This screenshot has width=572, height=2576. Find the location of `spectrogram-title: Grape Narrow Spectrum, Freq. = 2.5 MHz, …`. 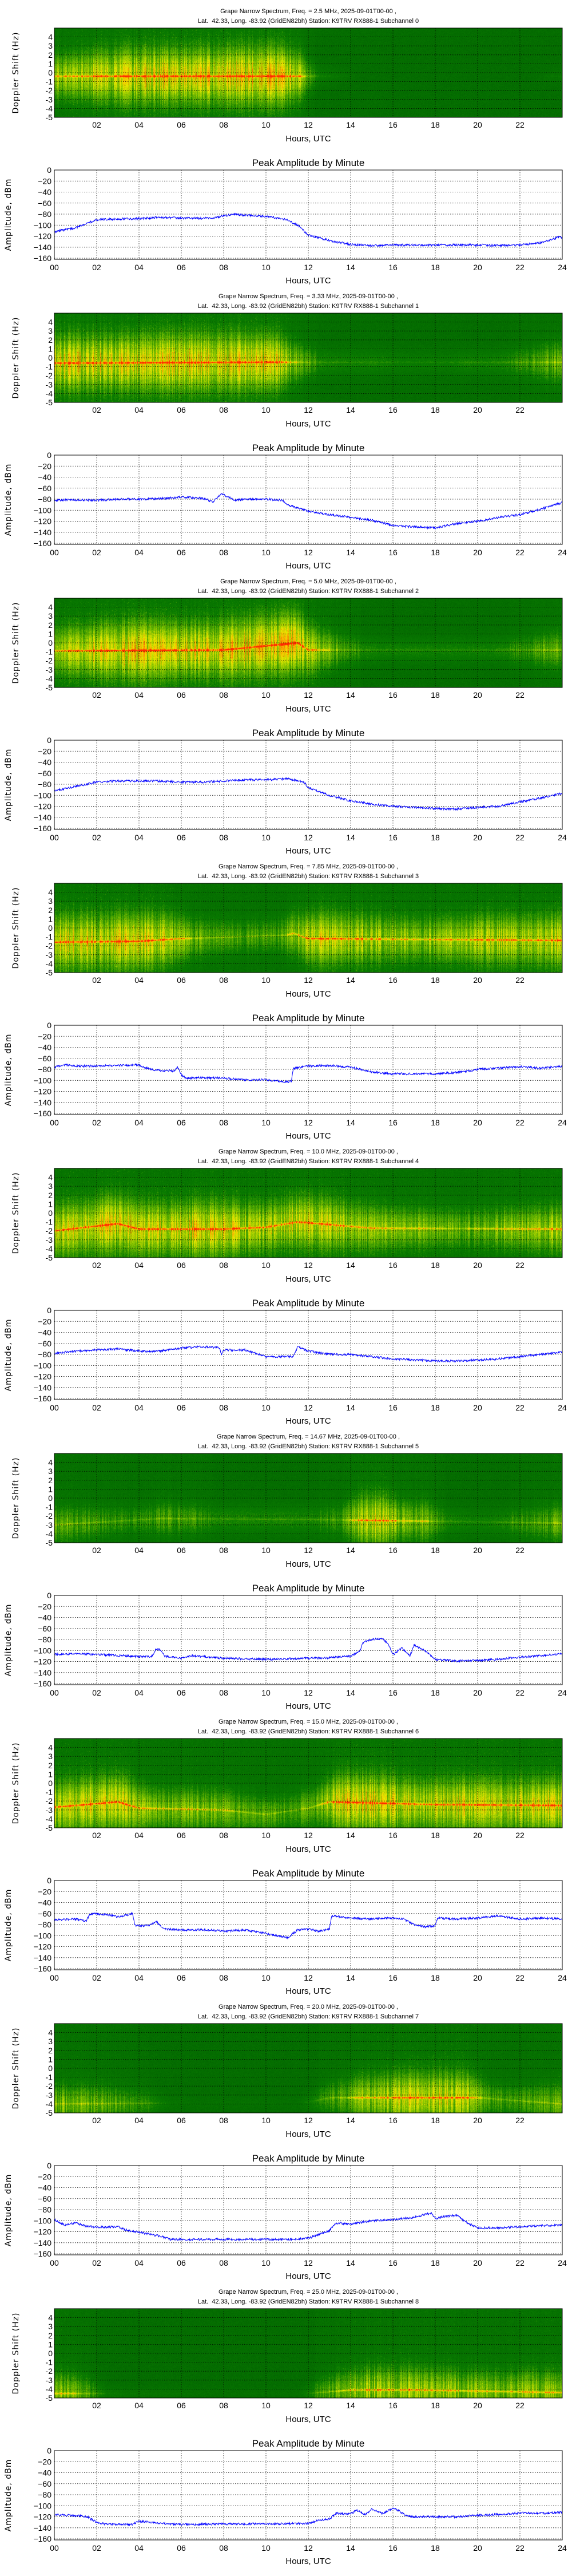

spectrogram-title: Grape Narrow Spectrum, Freq. = 2.5 MHz, … is located at coordinates (308, 11).